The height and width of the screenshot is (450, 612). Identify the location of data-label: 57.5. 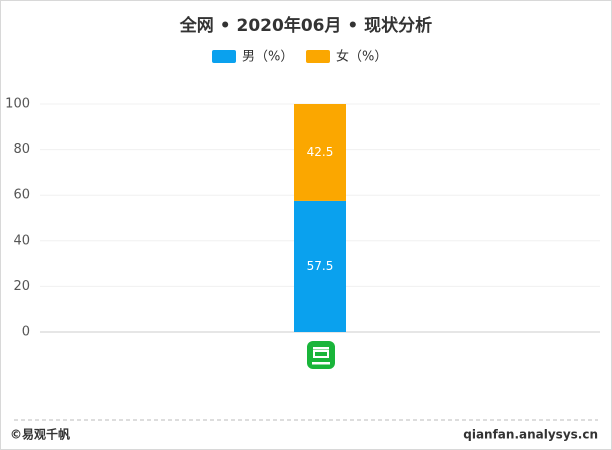
(320, 266).